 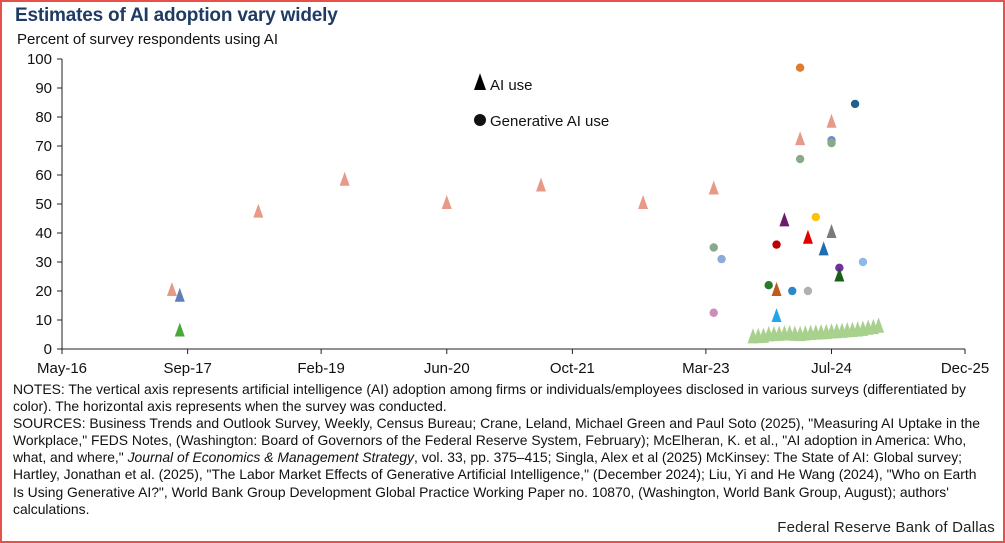 I want to click on x-tick-label: Mar-23, so click(x=706, y=368).